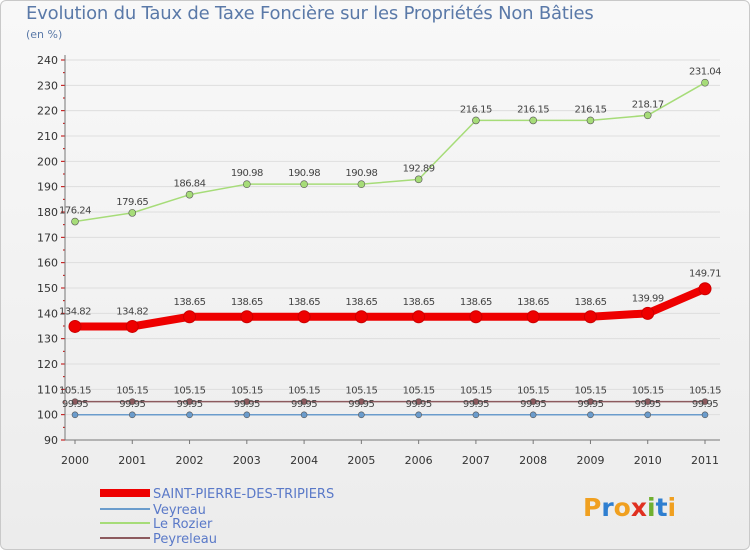 The width and height of the screenshot is (750, 550). I want to click on legend-label: Peyreleau, so click(185, 539).